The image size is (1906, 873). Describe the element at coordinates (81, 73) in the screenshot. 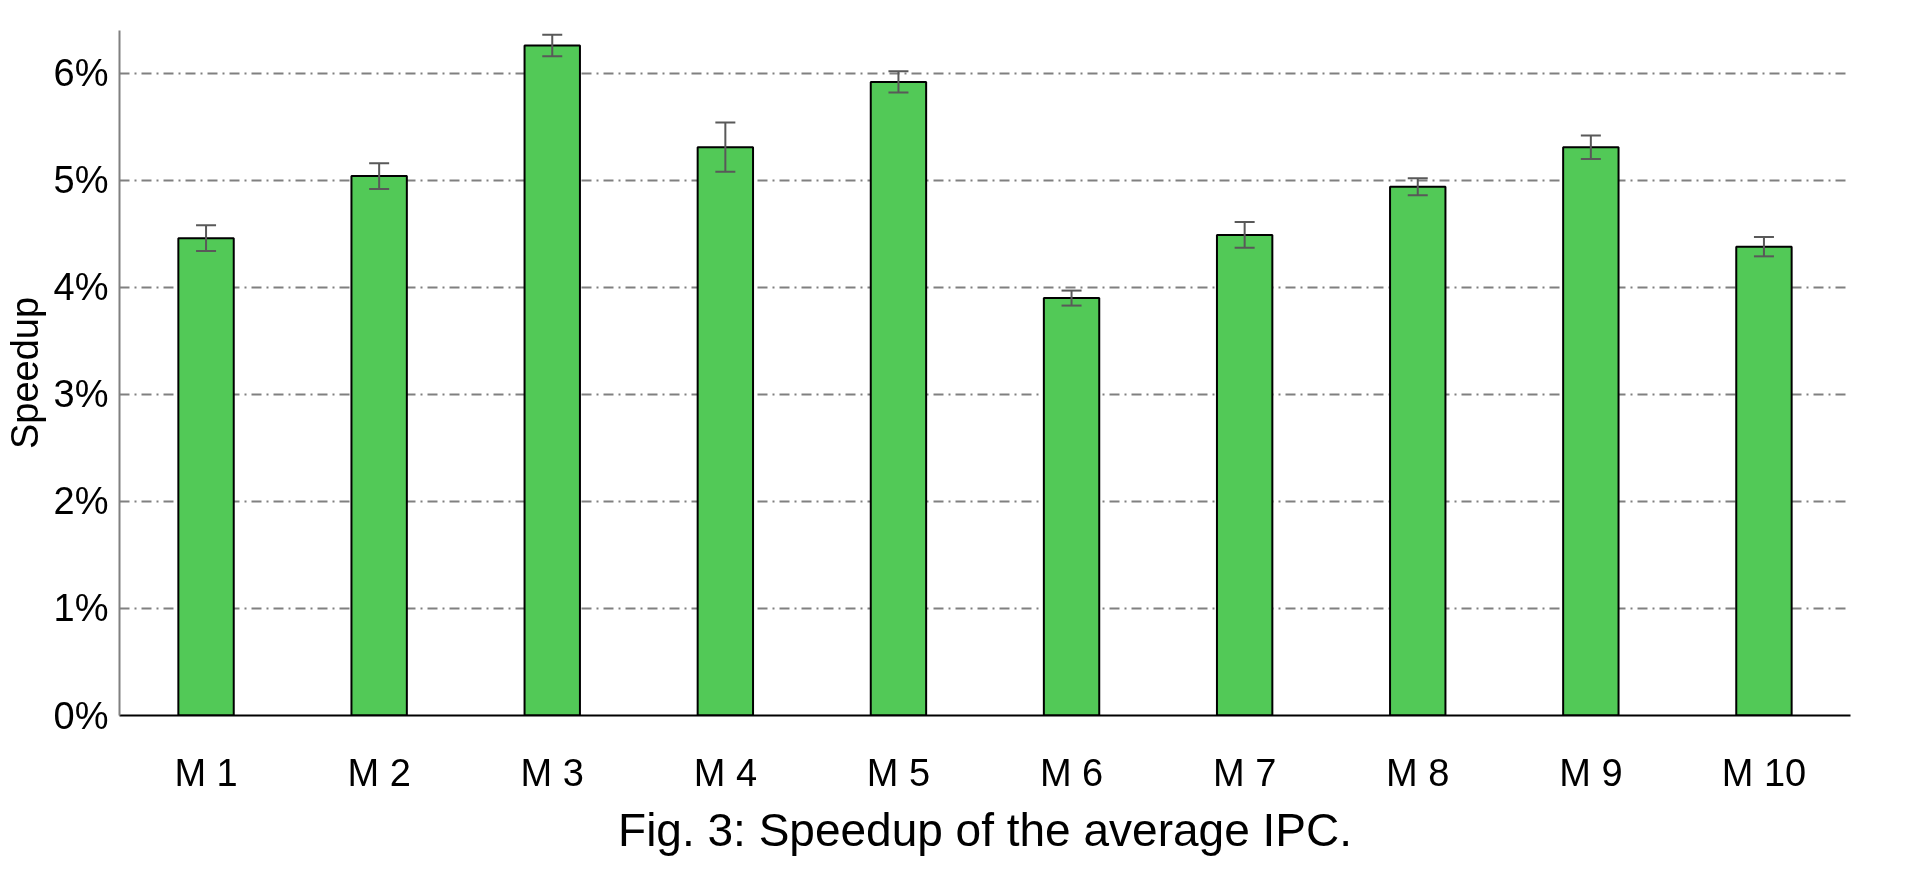

I see `y-tick-label: 6%` at that location.